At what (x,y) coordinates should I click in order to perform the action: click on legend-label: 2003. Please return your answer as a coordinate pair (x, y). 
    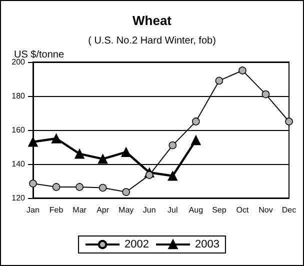
    Looking at the image, I should click on (207, 244).